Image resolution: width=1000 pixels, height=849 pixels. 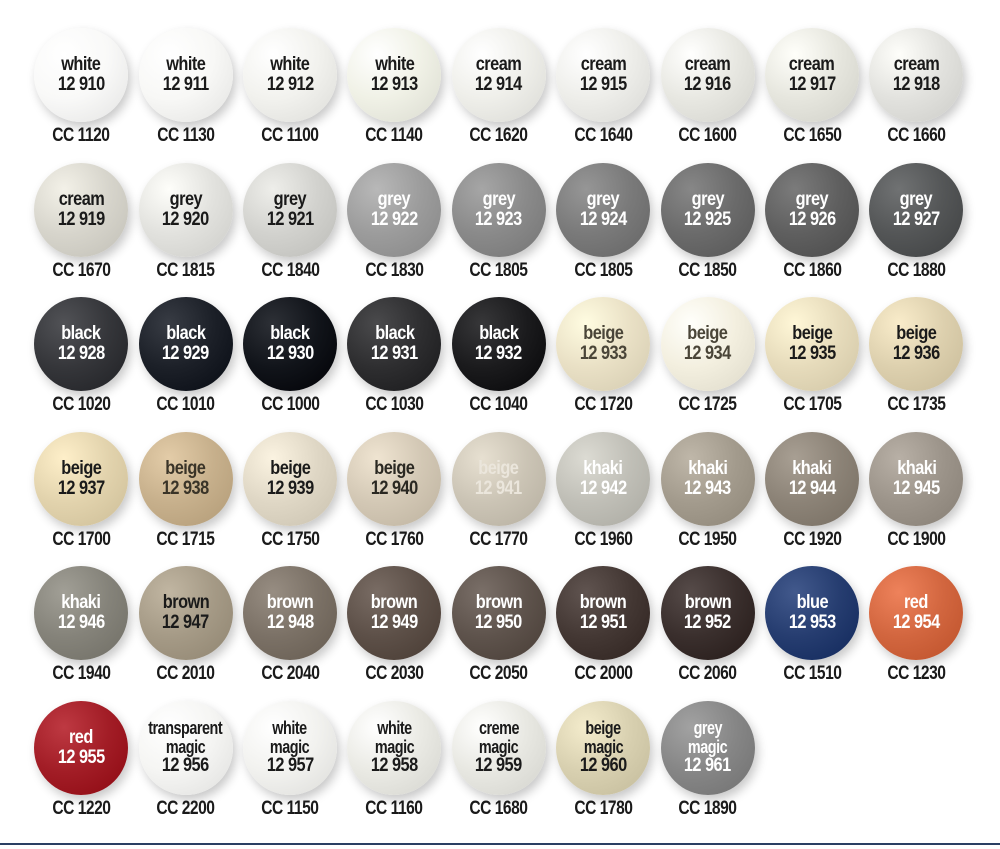 I want to click on color-number: 12 941, so click(x=499, y=488).